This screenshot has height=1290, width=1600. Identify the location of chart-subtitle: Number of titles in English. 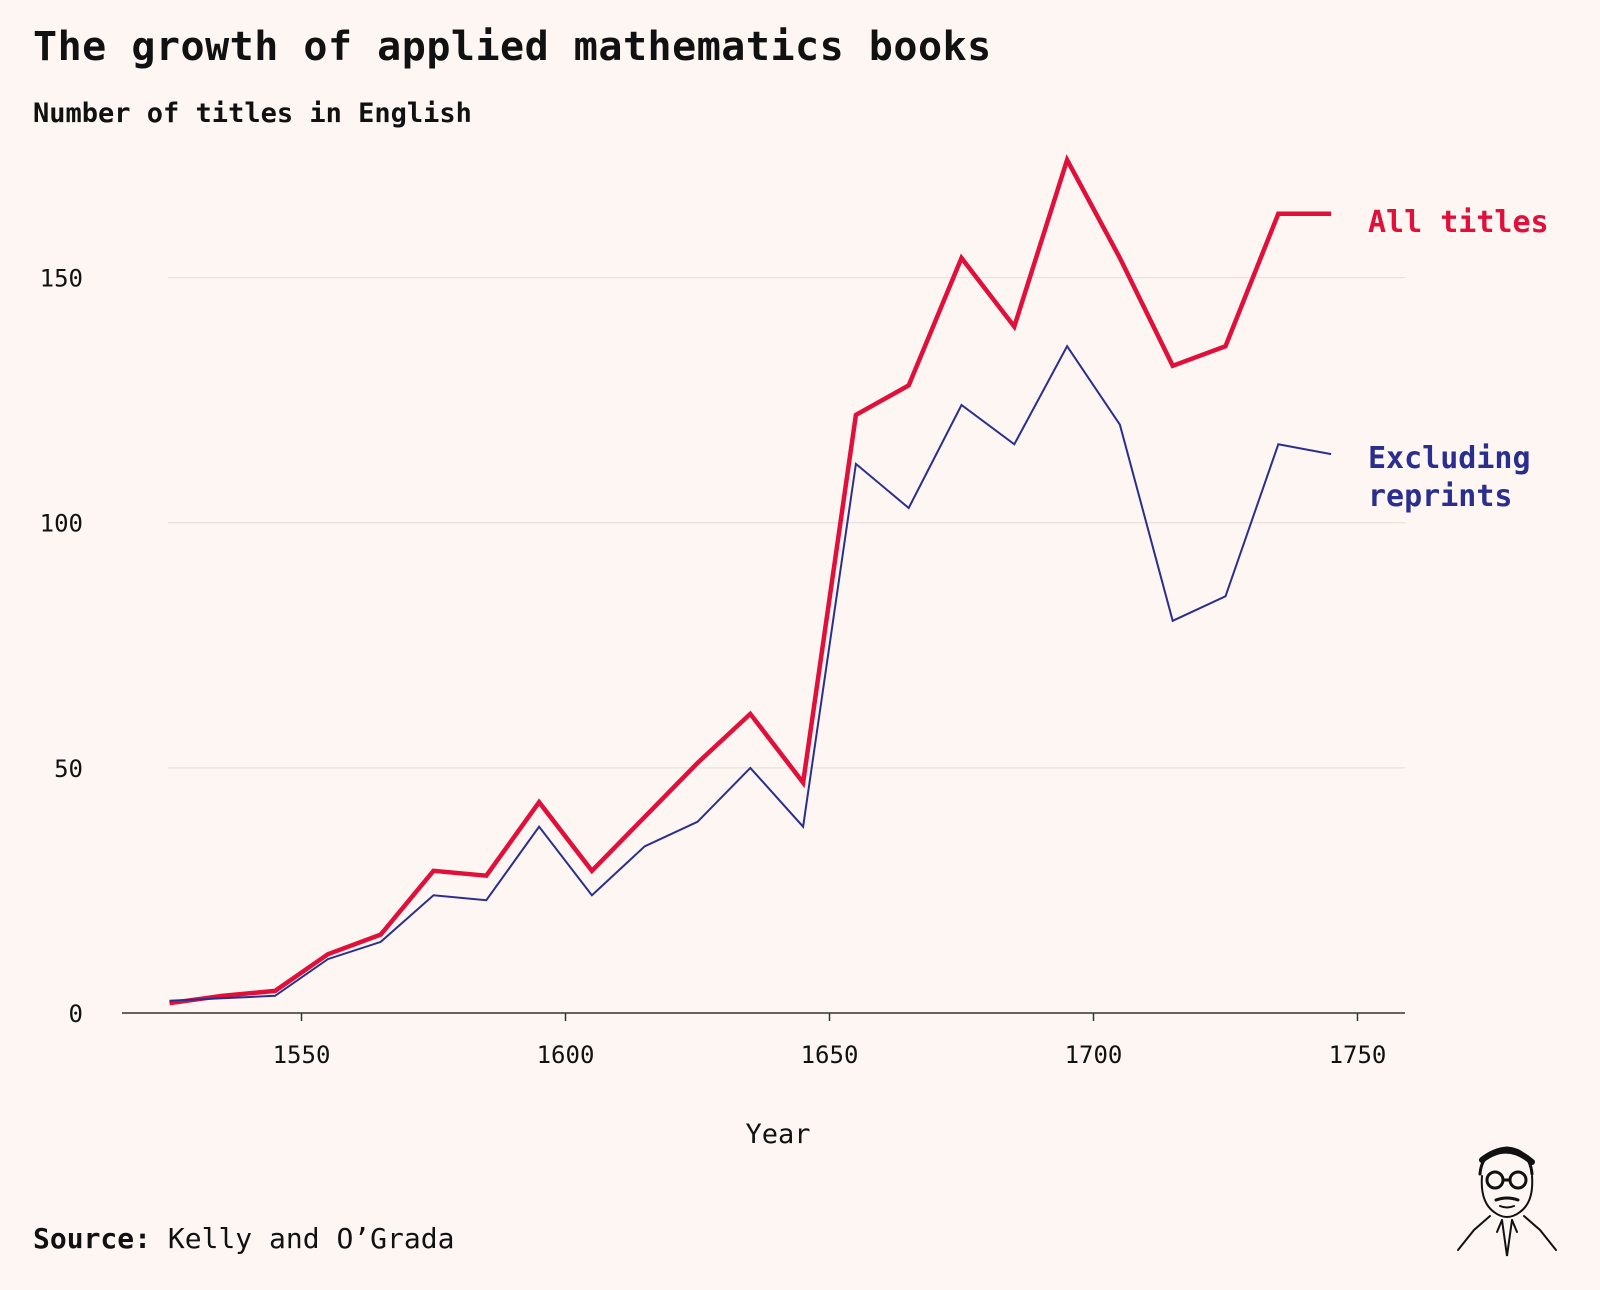
(252, 113).